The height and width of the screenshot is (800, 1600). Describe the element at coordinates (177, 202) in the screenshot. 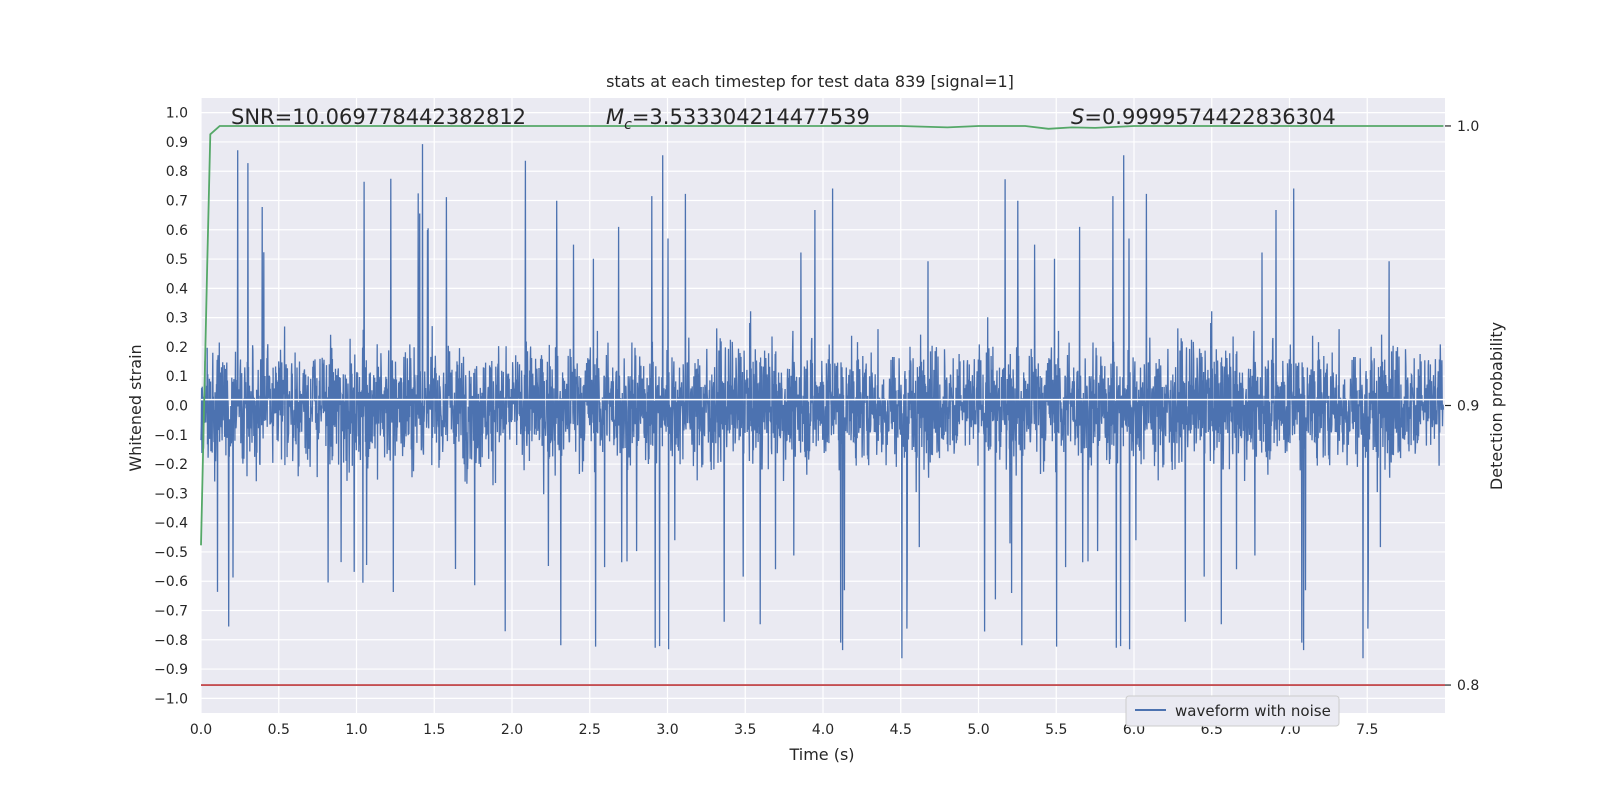

I see `y-tick-label: 0.7` at that location.